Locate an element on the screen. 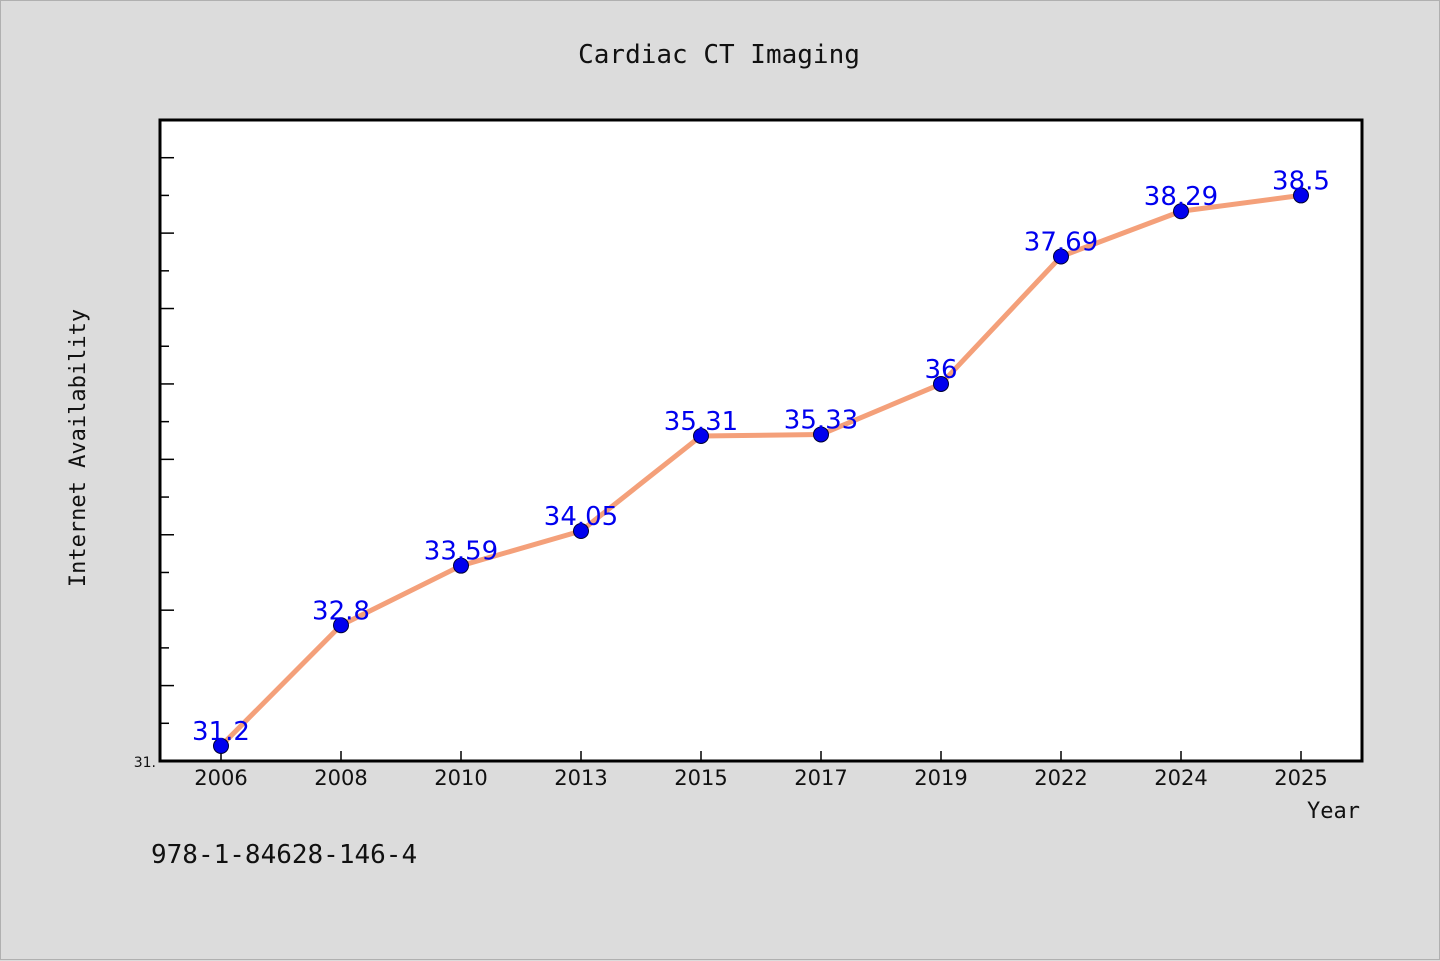 This screenshot has height=961, width=1440. data-label: 34.05 is located at coordinates (581, 517).